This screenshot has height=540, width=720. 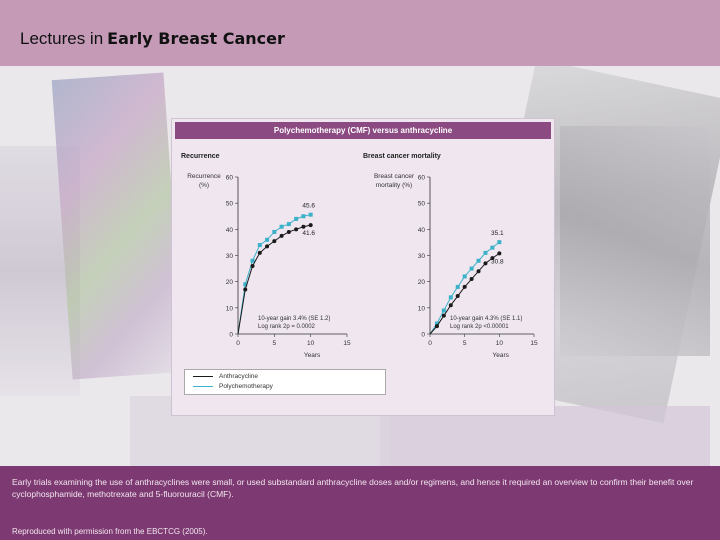 I want to click on stat-annotation: 10-year gain 3.4% (SE 1.2), so click(x=294, y=319).